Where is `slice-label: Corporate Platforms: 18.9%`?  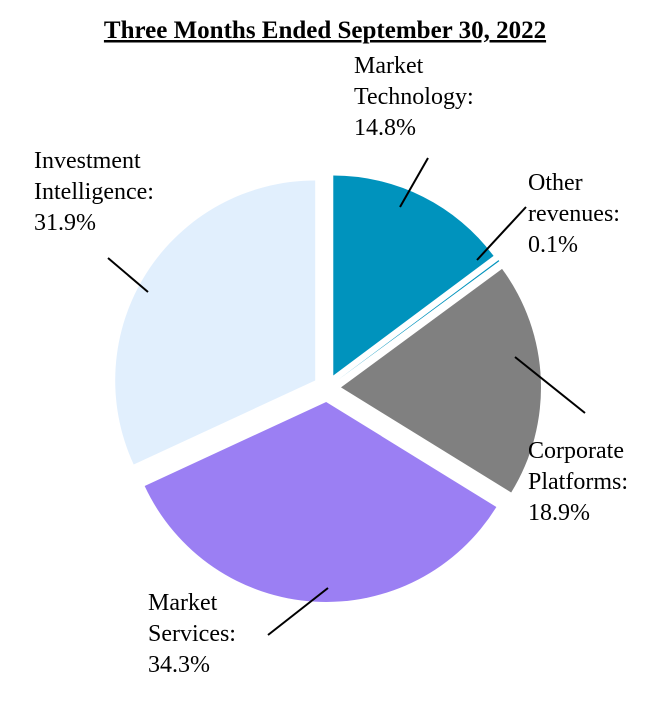 slice-label: Corporate Platforms: 18.9% is located at coordinates (578, 482).